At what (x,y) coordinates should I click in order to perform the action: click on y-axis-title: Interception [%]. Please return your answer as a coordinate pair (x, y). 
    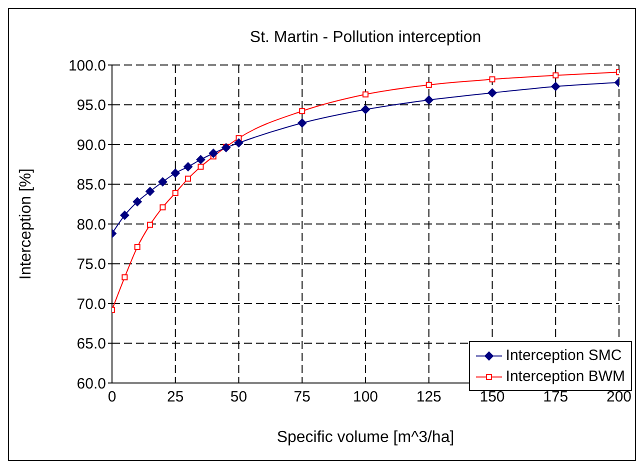
    Looking at the image, I should click on (26, 224).